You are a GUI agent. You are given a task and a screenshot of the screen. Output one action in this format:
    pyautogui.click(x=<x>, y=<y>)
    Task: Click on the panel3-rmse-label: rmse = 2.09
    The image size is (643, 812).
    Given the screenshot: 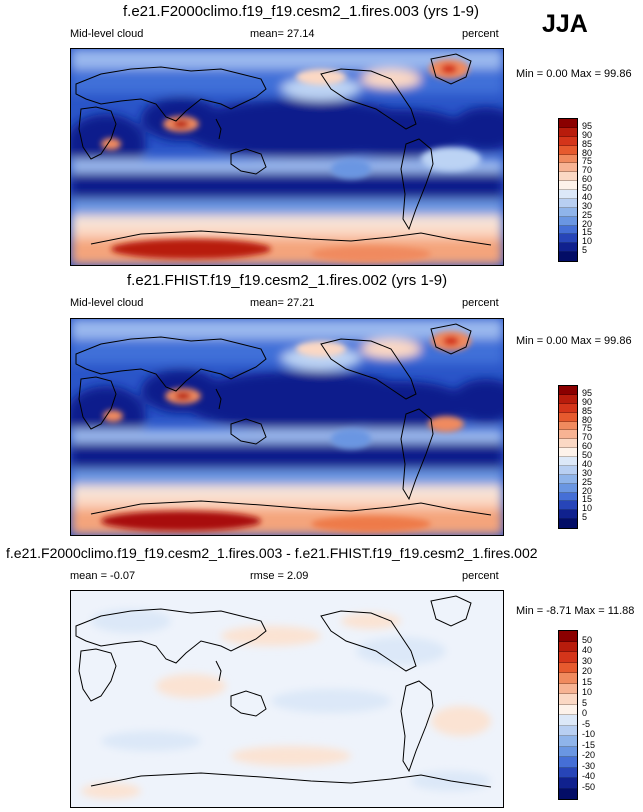 What is the action you would take?
    pyautogui.click(x=279, y=576)
    